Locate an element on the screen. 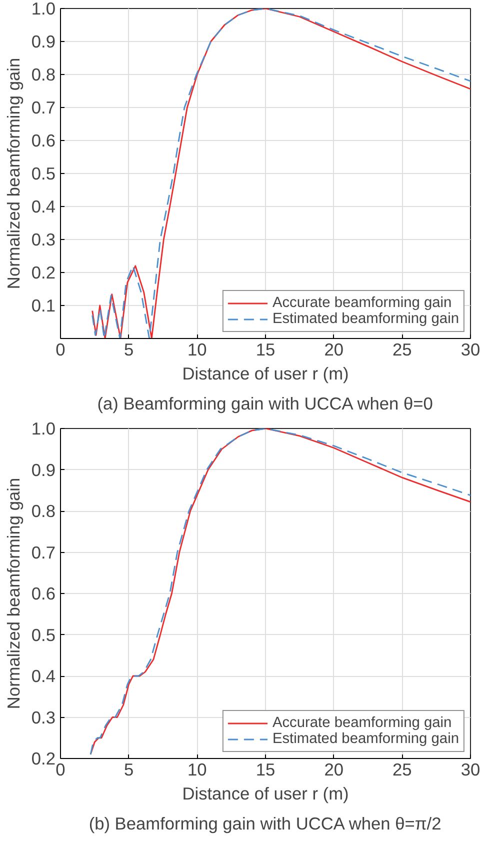  text: (a) Beamforming gain with UCCA when θ=0 is located at coordinates (265, 404).